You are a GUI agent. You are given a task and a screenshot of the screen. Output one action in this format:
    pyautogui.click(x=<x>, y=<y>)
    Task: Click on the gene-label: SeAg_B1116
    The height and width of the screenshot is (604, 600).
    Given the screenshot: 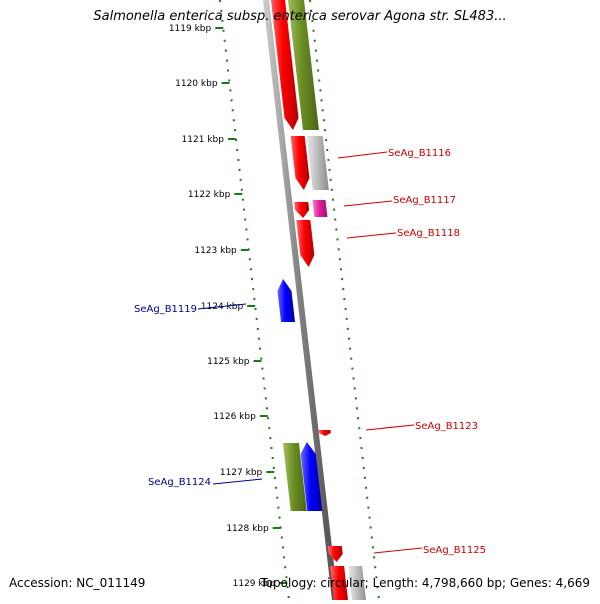 What is the action you would take?
    pyautogui.click(x=419, y=153)
    